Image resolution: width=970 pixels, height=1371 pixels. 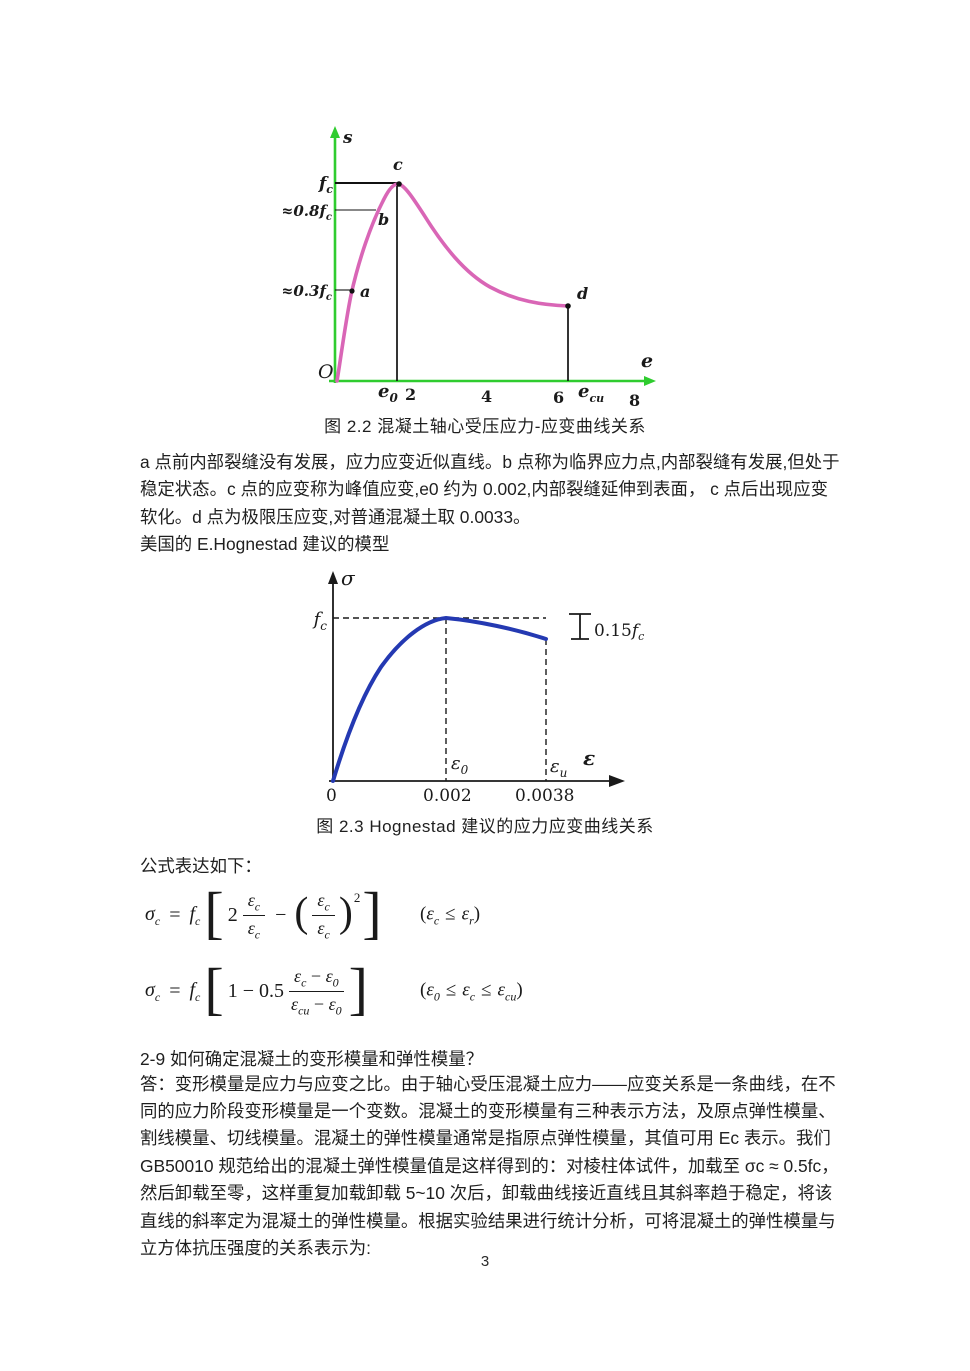 What do you see at coordinates (485, 426) in the screenshot?
I see `figure-2-2-caption: 图 2.2 混凝土轴心受压应力-应变曲线关系` at bounding box center [485, 426].